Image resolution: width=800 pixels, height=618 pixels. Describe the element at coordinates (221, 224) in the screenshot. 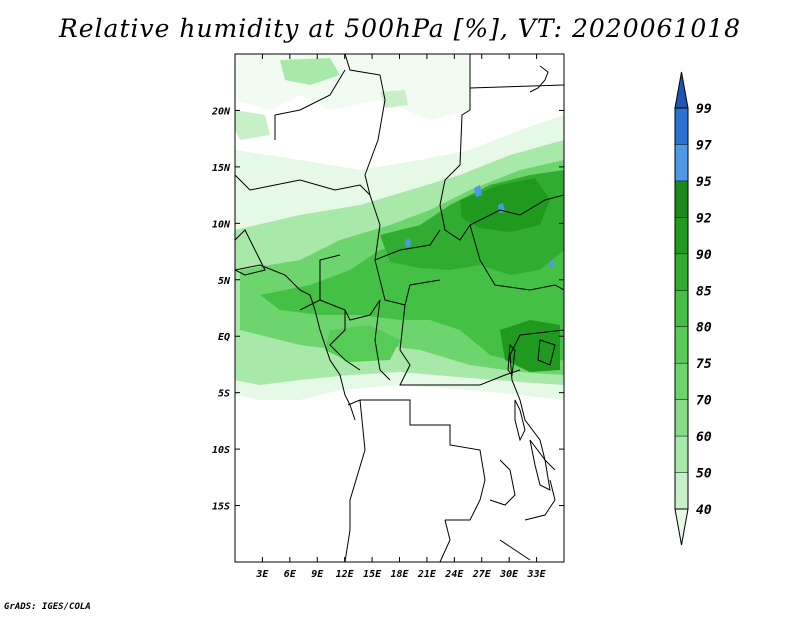

I see `y-tick-label: 10N` at that location.